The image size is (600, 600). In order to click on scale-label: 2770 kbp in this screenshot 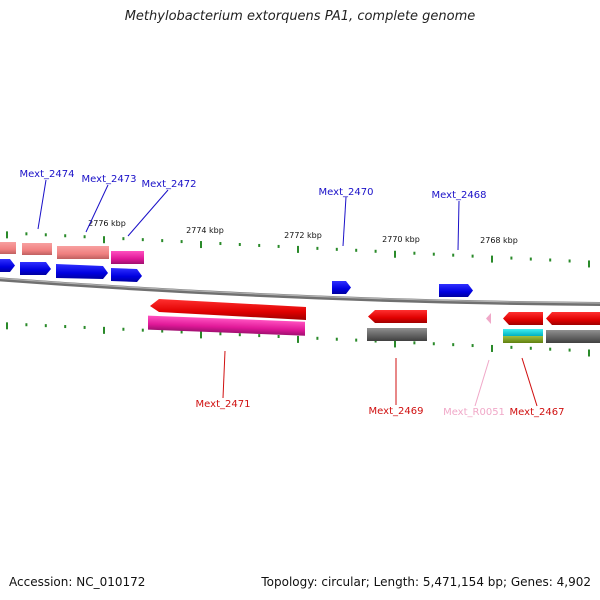, I will do `click(401, 239)`.